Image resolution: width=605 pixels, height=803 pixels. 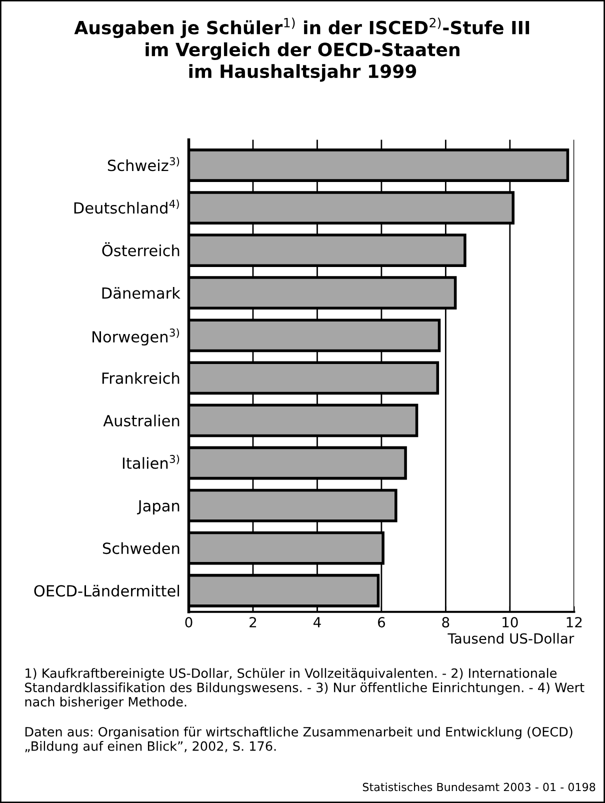 I want to click on y-tick-label: Schweiz$^{3)}$, so click(x=144, y=164).